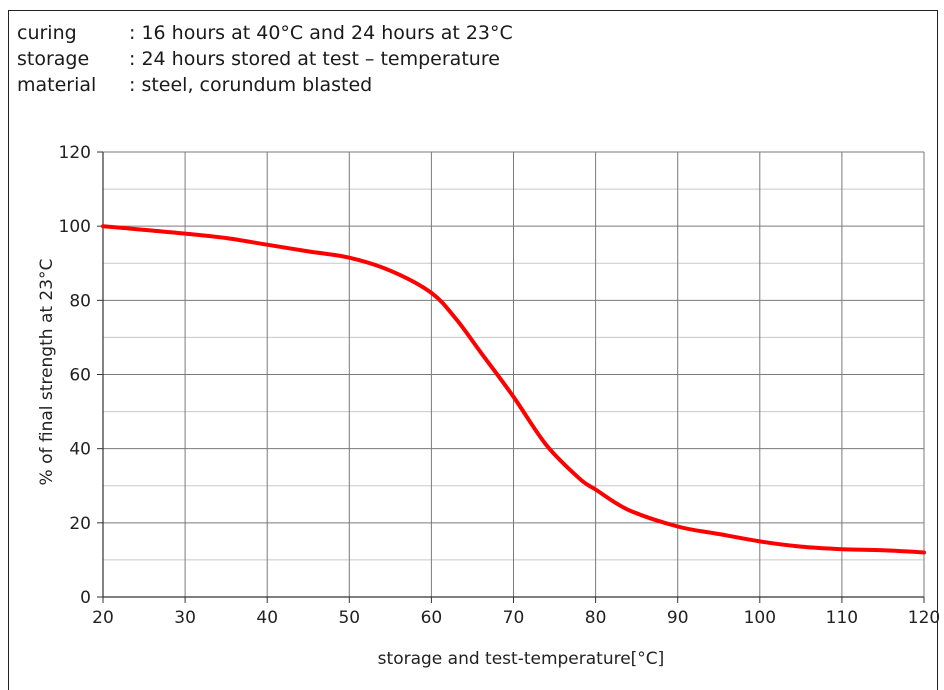 This screenshot has width=944, height=690. Describe the element at coordinates (251, 85) in the screenshot. I see `condition-value: : steel, corundum blasted` at that location.